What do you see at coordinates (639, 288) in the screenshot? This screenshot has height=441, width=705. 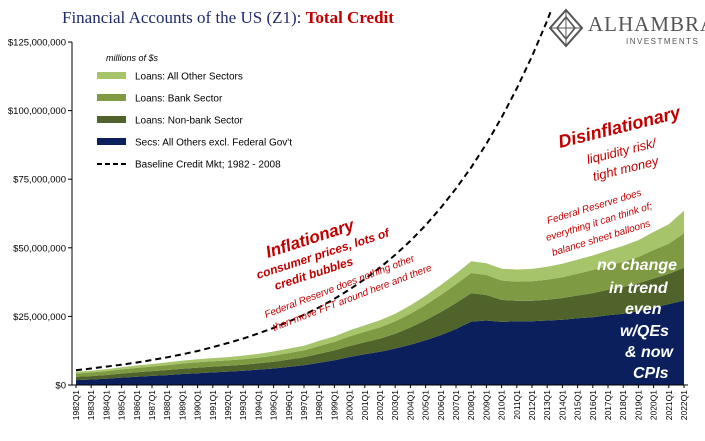 I see `no-change-line-2: in trend` at bounding box center [639, 288].